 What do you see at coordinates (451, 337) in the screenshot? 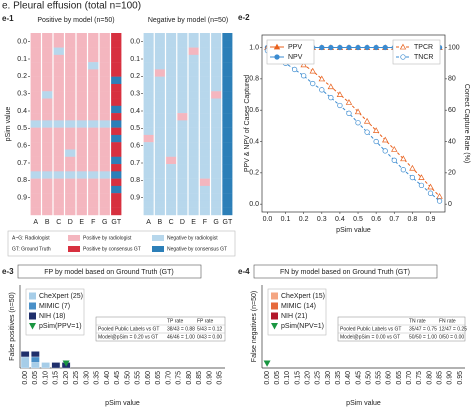
I see `table-cell: 0/50 = 0.00` at bounding box center [451, 337].